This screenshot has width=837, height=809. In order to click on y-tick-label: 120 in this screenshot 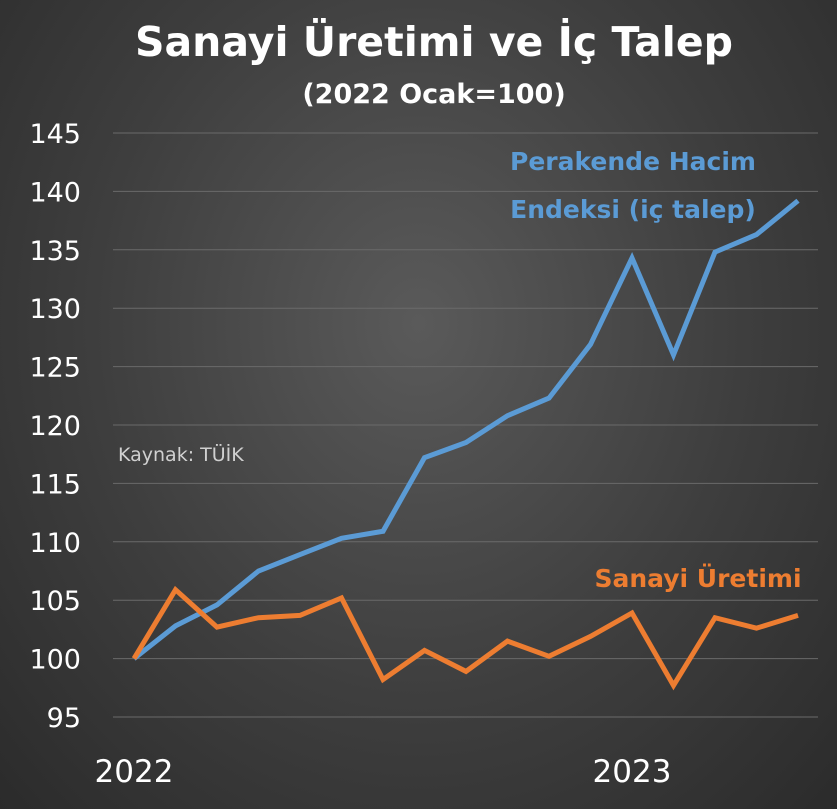, I will do `click(55, 426)`.